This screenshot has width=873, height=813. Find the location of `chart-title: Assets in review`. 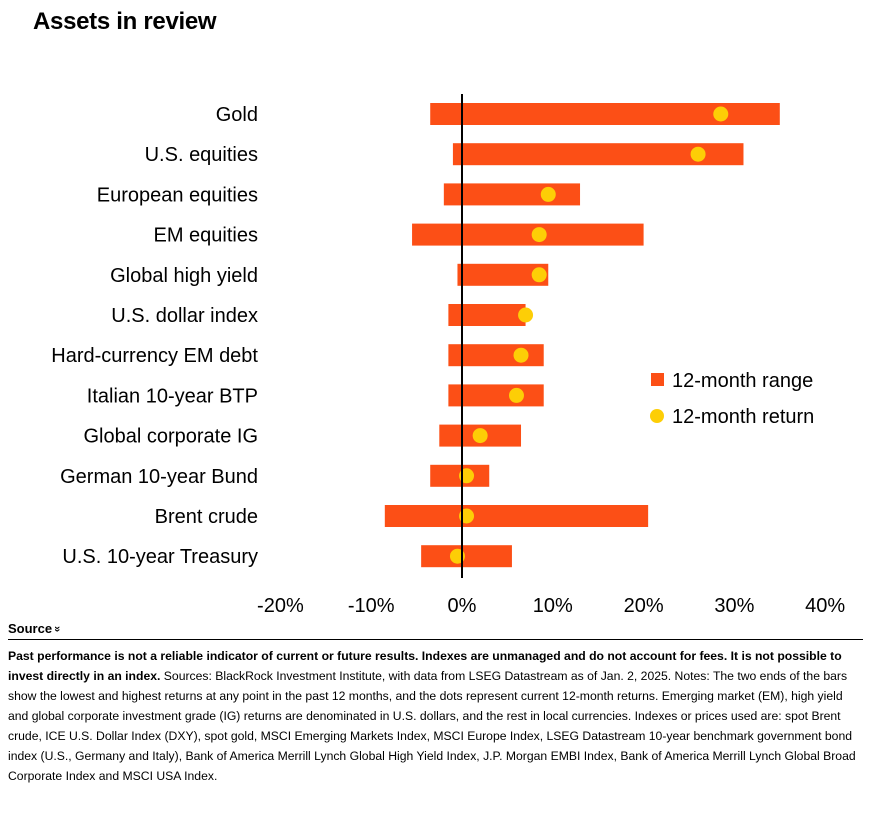

chart-title: Assets in review is located at coordinates (125, 21).